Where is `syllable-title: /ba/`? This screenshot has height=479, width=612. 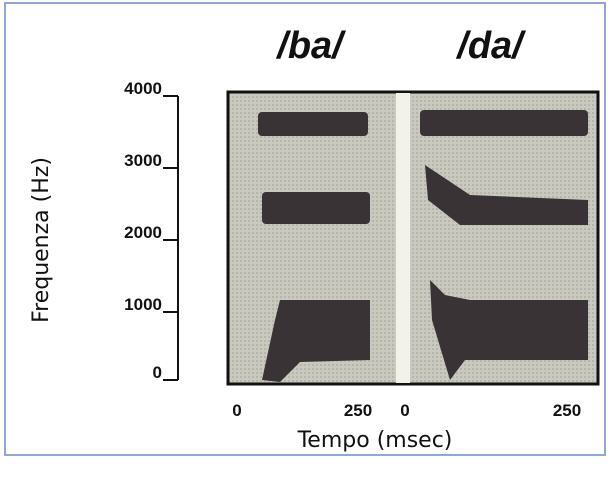
syllable-title: /ba/ is located at coordinates (310, 46).